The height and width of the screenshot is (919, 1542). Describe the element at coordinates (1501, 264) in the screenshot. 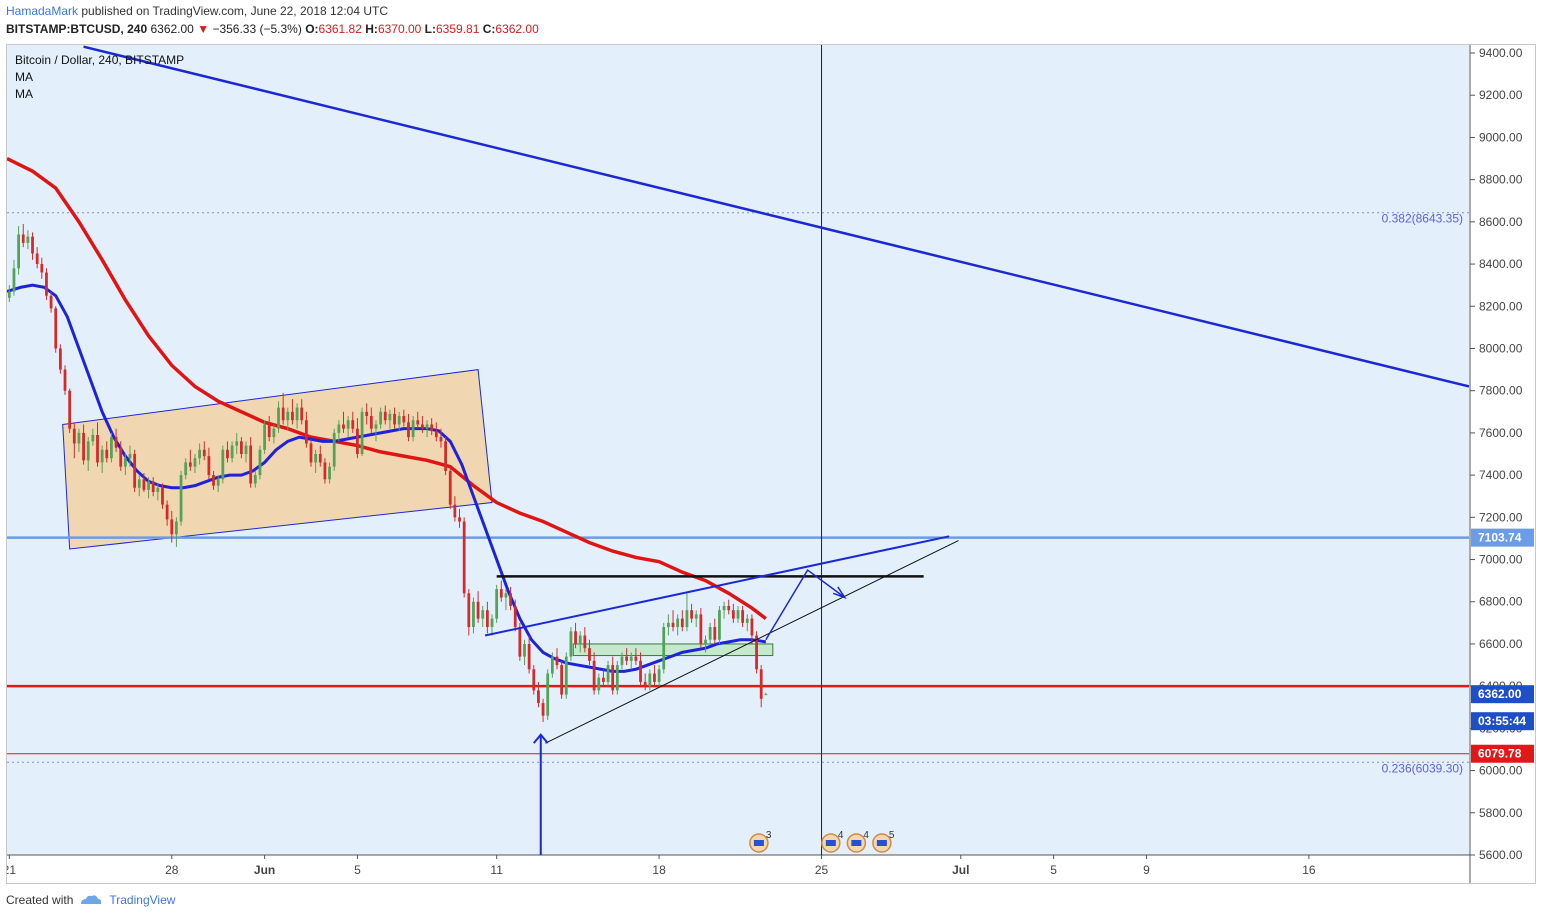

I see `price-tick-label: 8400.00` at that location.